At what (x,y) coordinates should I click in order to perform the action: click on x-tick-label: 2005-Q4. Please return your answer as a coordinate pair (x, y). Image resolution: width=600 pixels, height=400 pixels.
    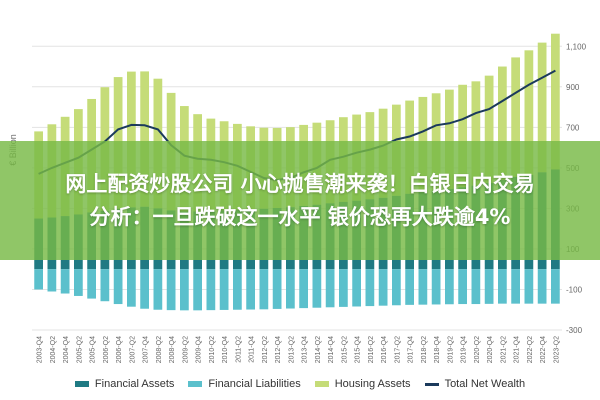
    Looking at the image, I should click on (93, 349).